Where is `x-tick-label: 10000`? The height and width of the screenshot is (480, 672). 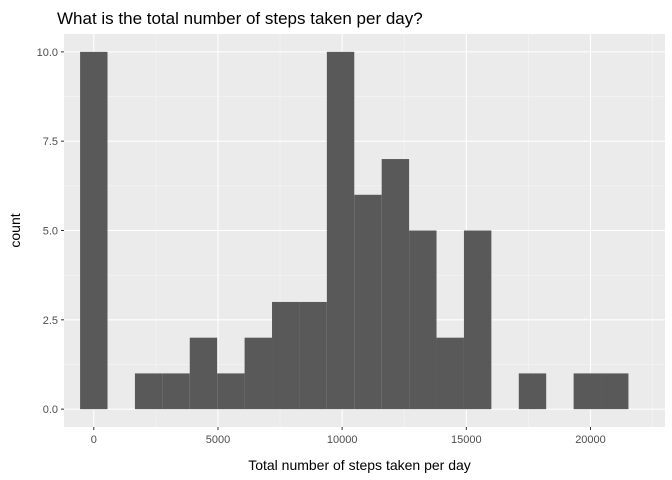 x-tick-label: 10000 is located at coordinates (342, 440).